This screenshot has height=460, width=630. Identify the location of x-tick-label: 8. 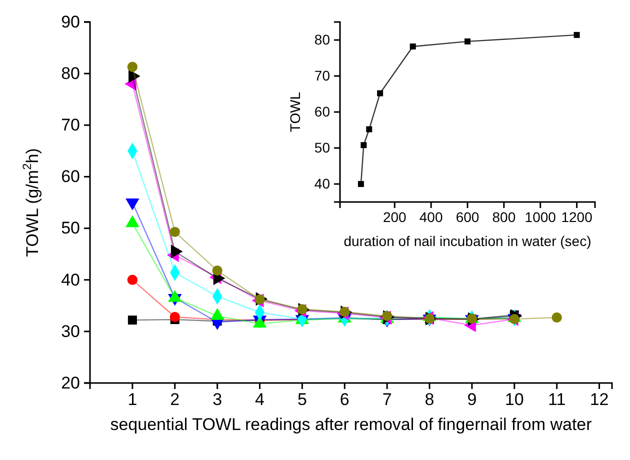
(429, 400).